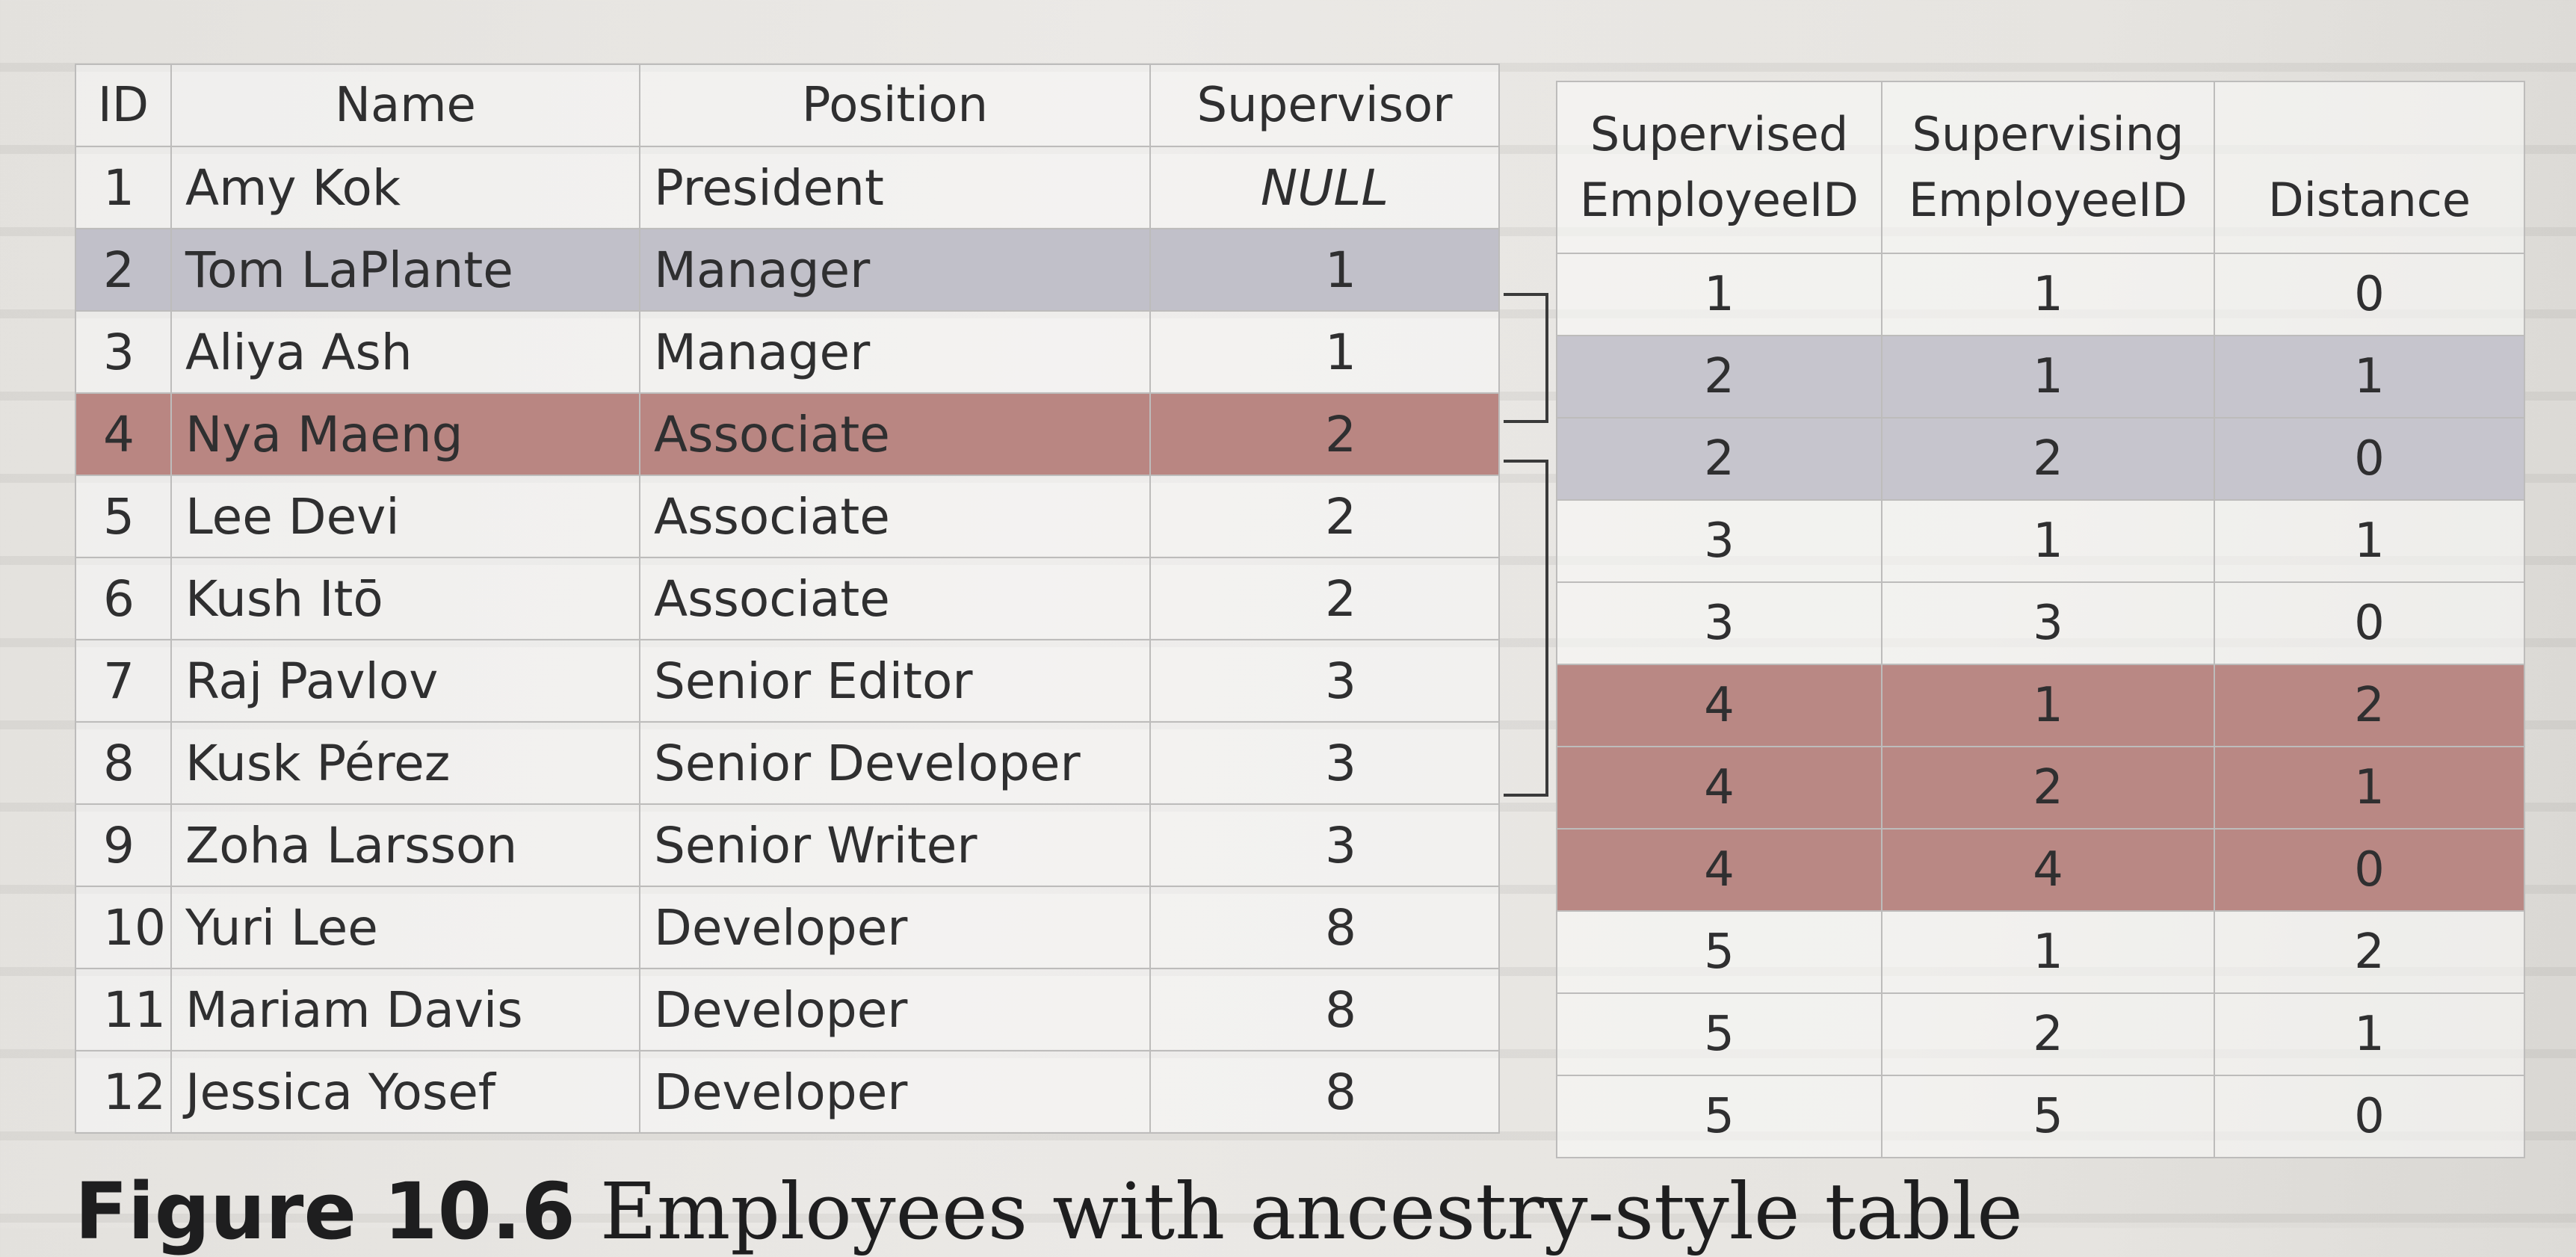 The height and width of the screenshot is (1257, 2576). What do you see at coordinates (1719, 295) in the screenshot?
I see `supervised-id-cell: 1` at bounding box center [1719, 295].